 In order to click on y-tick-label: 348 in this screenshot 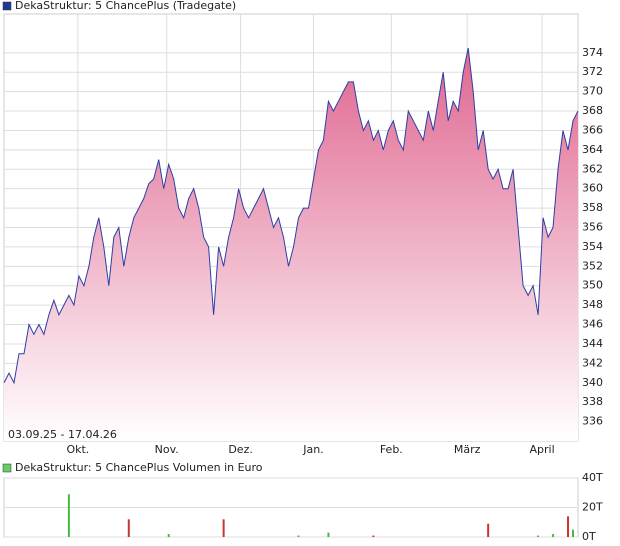, I will do `click(592, 304)`.